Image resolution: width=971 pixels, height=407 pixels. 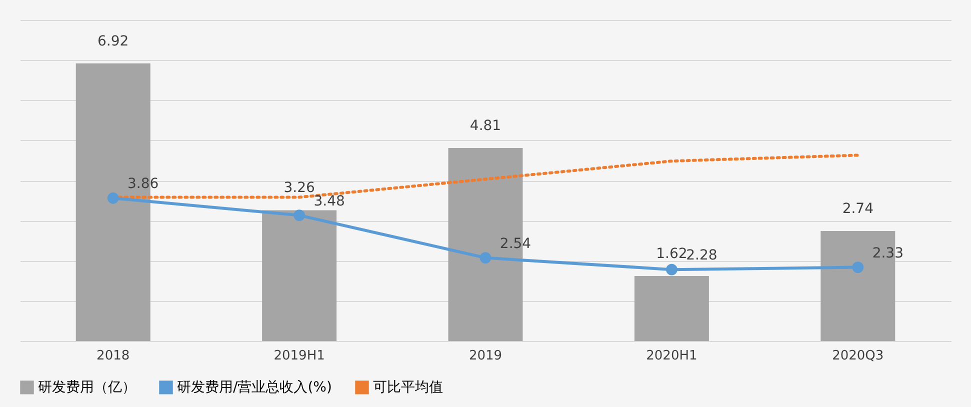 What do you see at coordinates (143, 184) in the screenshot?
I see `data-label: 3.86` at bounding box center [143, 184].